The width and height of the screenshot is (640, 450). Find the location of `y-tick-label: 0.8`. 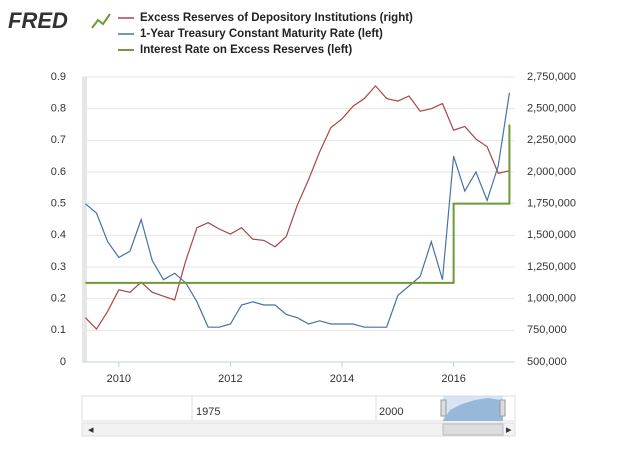

y-tick-label: 0.8 is located at coordinates (58, 109).